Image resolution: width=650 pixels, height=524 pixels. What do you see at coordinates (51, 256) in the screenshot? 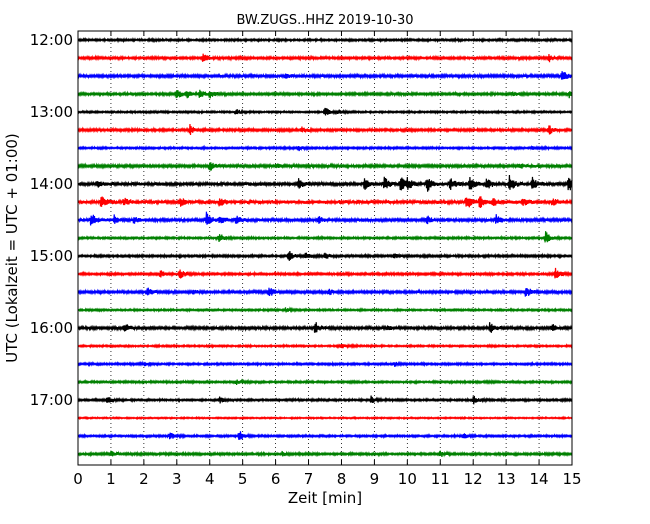
I see `y-tick-label: 15:00` at bounding box center [51, 256].